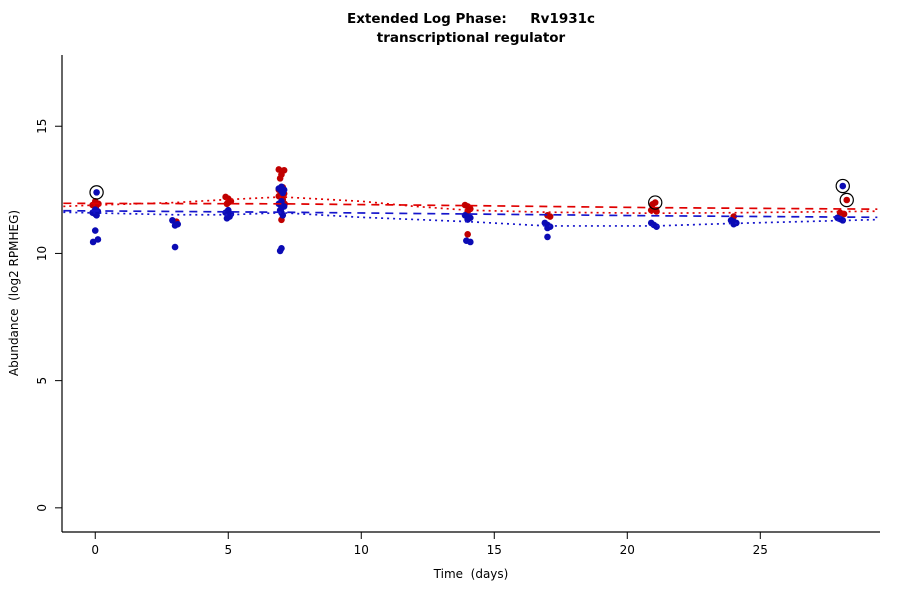  What do you see at coordinates (14, 293) in the screenshot?
I see `y-axis-label: Abundance (log2 RPMHEG)` at bounding box center [14, 293].